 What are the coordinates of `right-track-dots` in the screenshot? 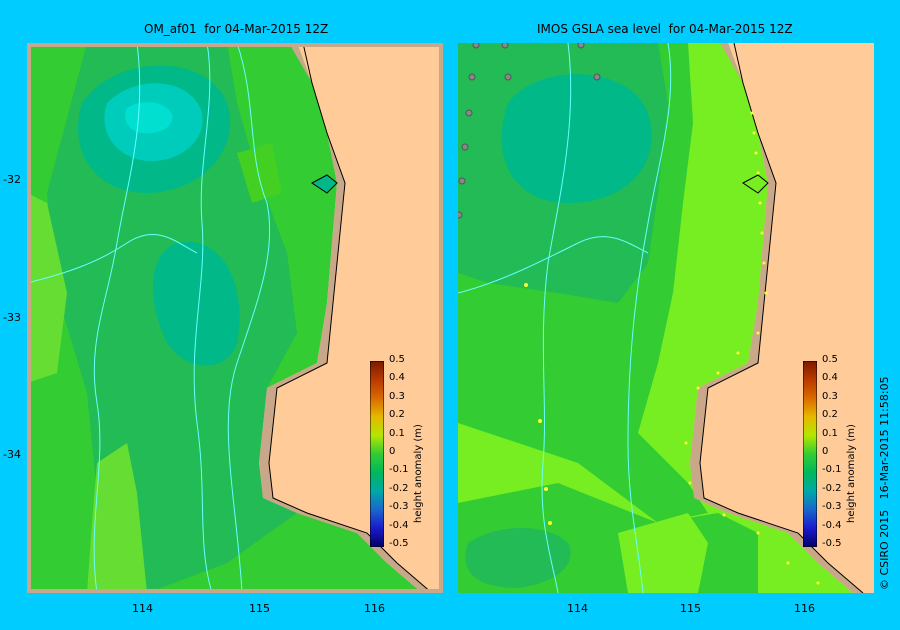 It's located at (529, 131).